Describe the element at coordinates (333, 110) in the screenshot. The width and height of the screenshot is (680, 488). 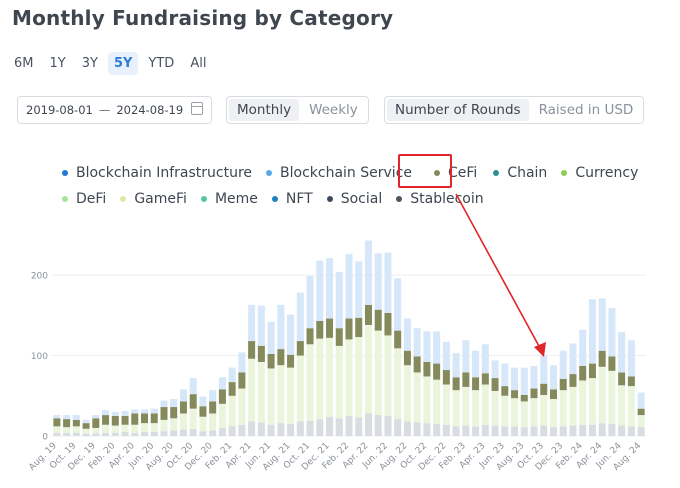
I see `weekly-option: Weekly` at that location.